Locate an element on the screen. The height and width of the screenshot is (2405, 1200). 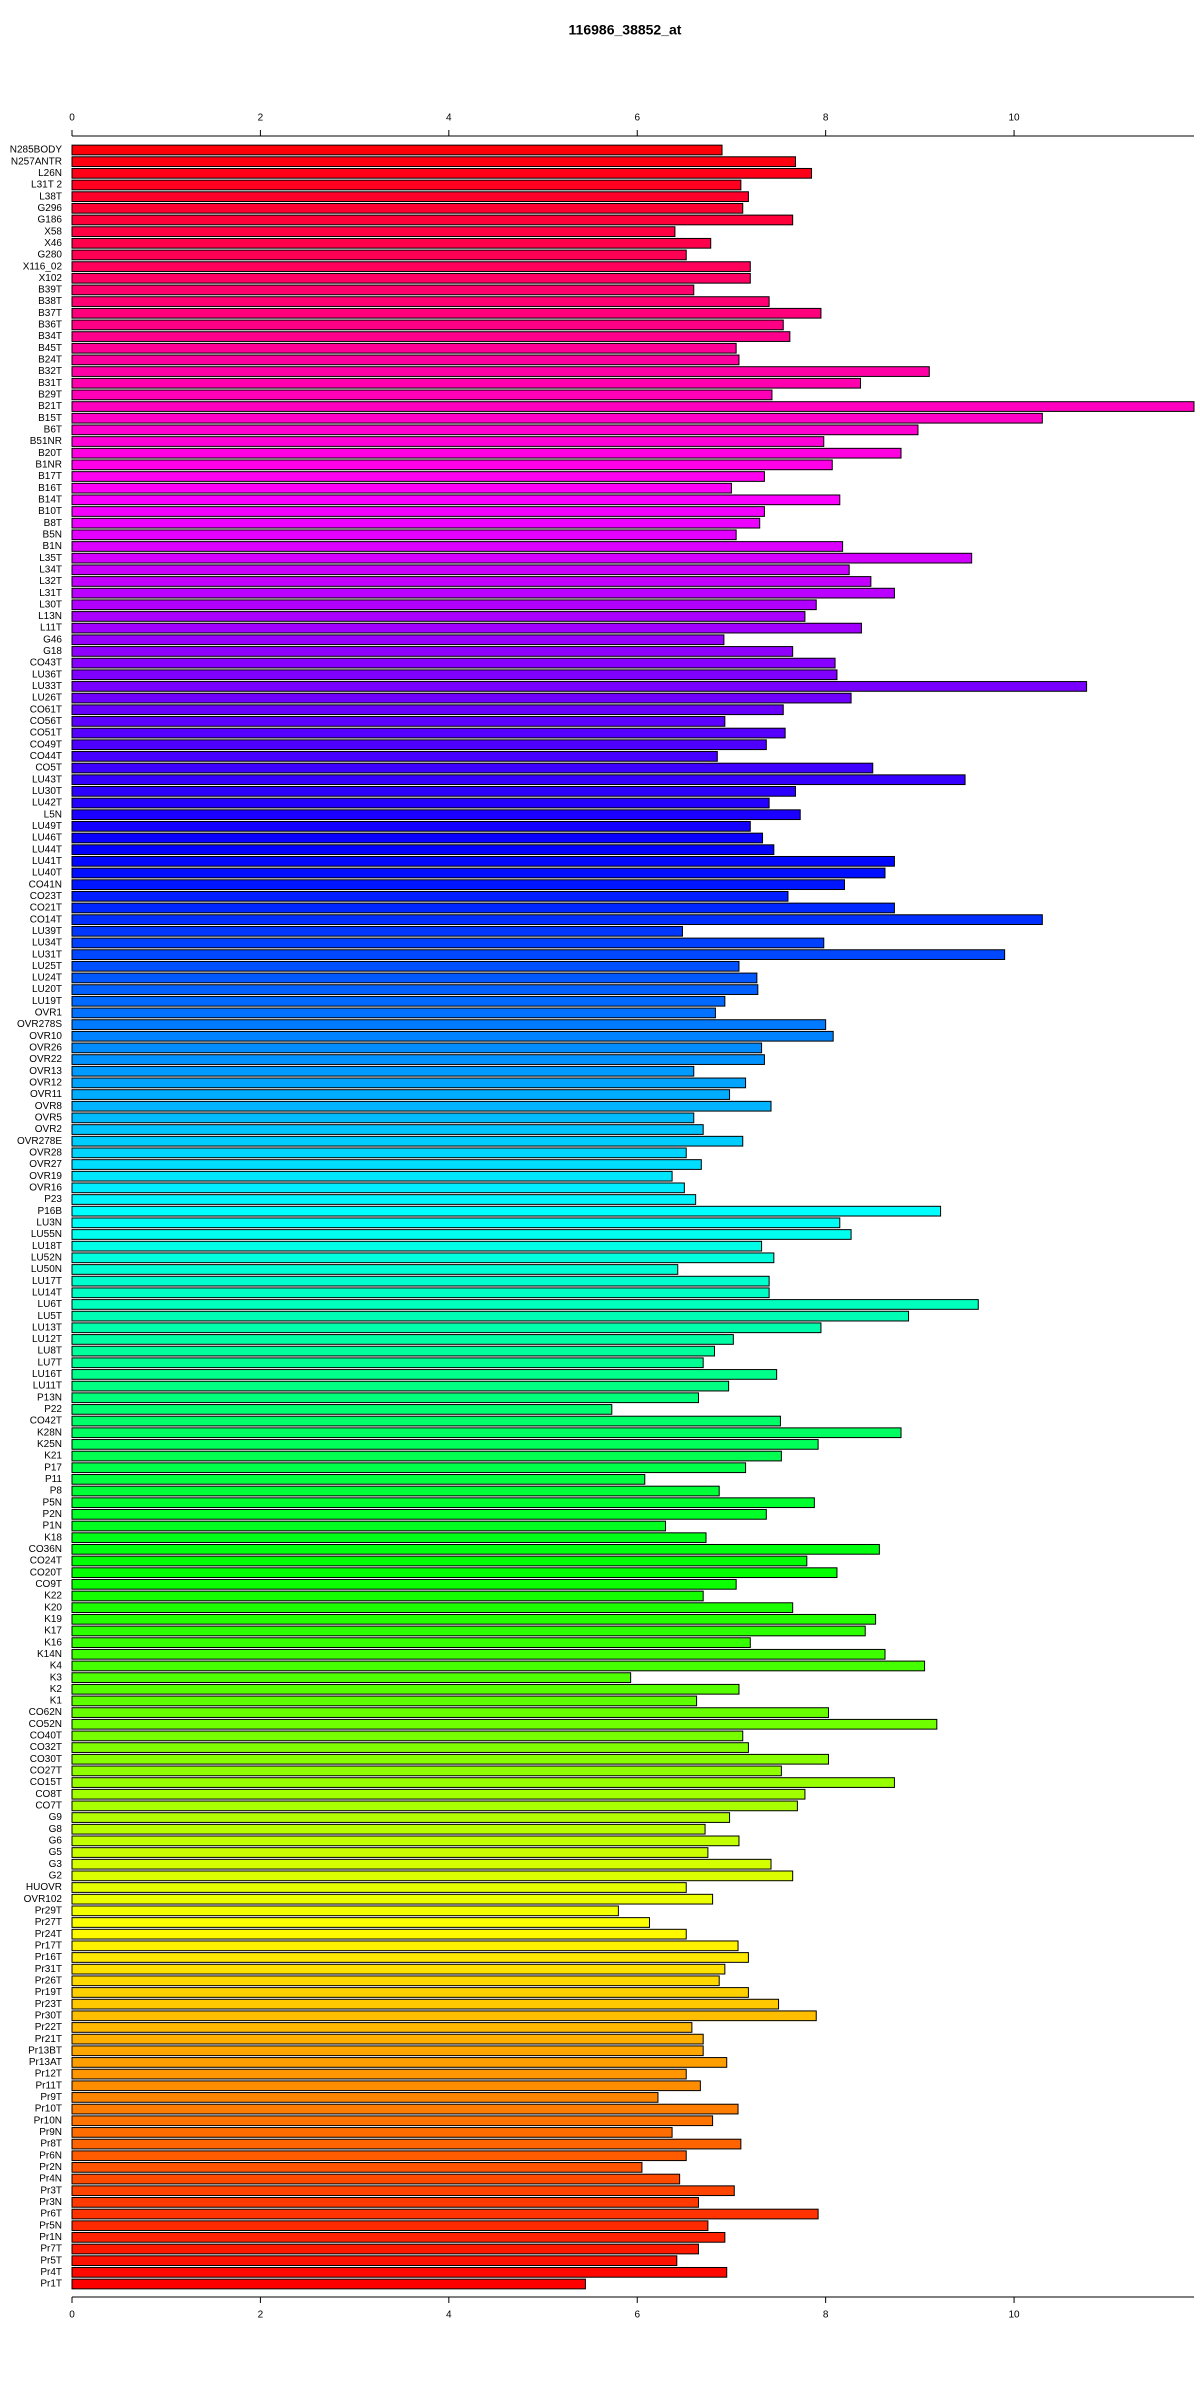
y-tick-label: OVR26 is located at coordinates (45, 1048).